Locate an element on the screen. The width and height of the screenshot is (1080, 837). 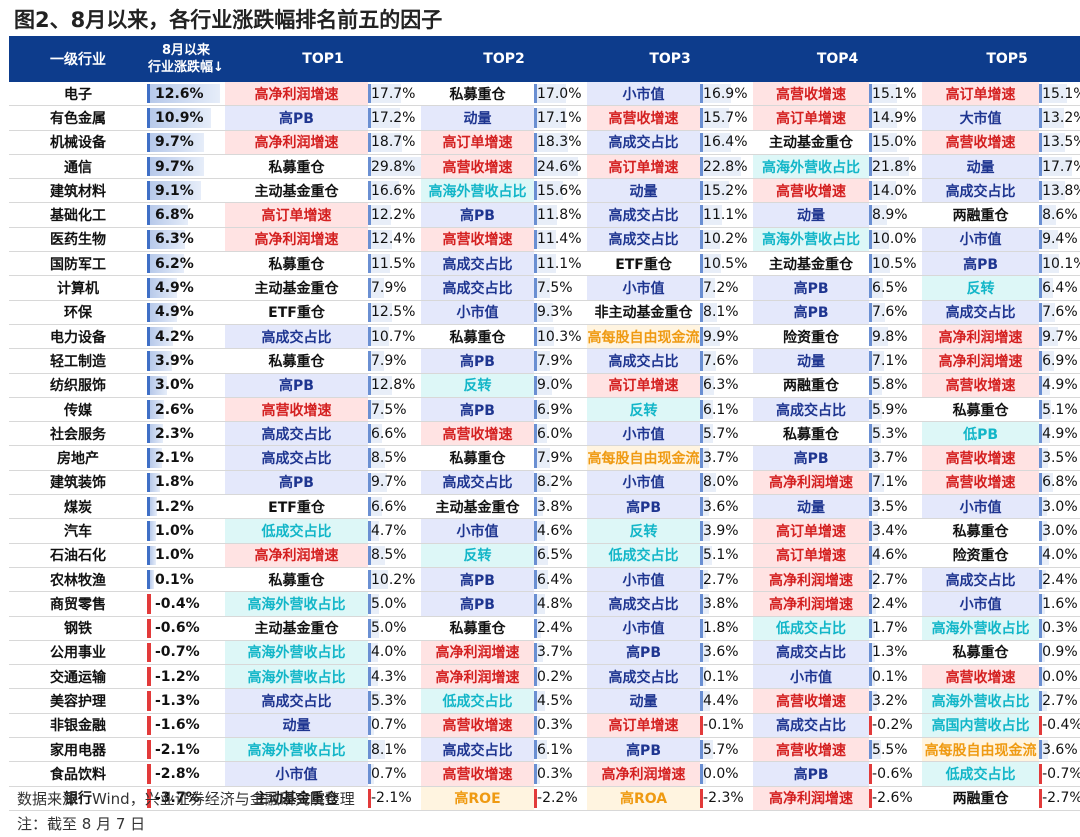
factor-return-value: 3.9% is located at coordinates (721, 530).